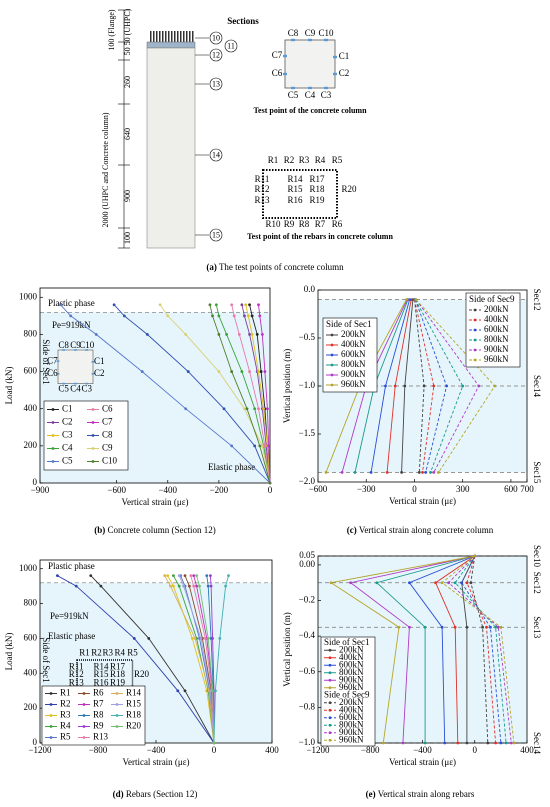 Image resolution: width=550 pixels, height=807 pixels. What do you see at coordinates (326, 95) in the screenshot?
I see `concrete-point-label: C3` at bounding box center [326, 95].